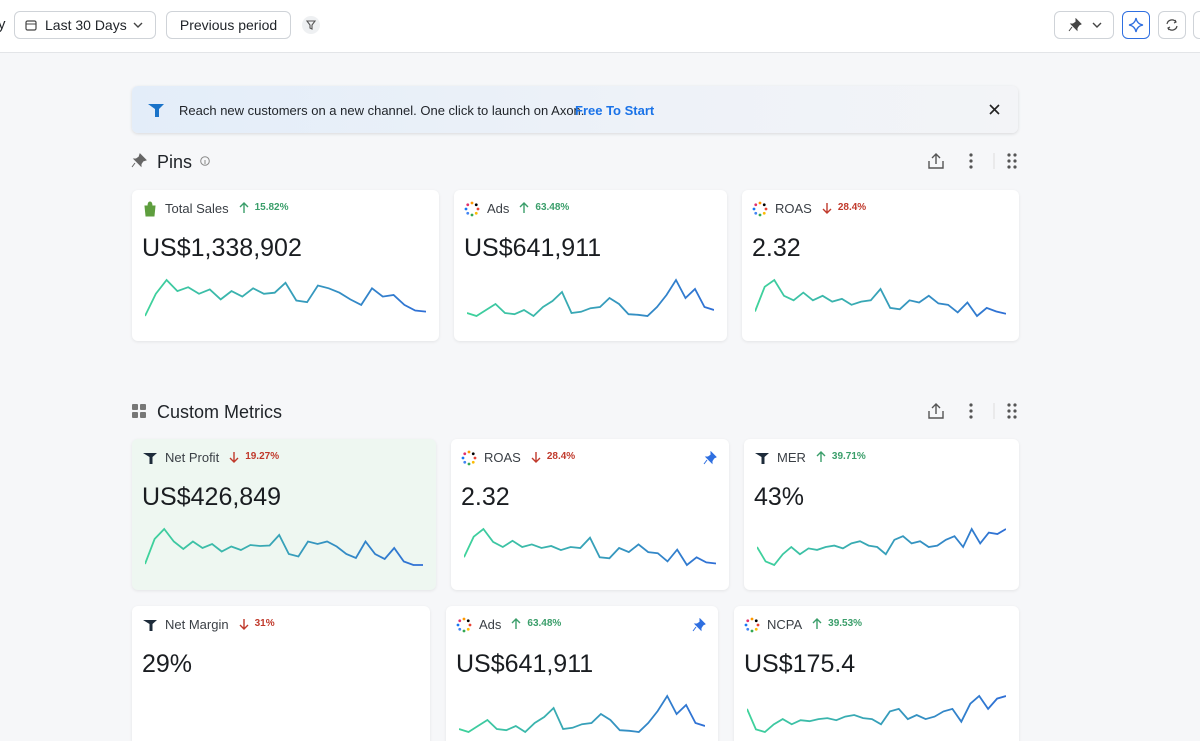 This screenshot has height=741, width=1200. I want to click on section-actions, so click(972, 411).